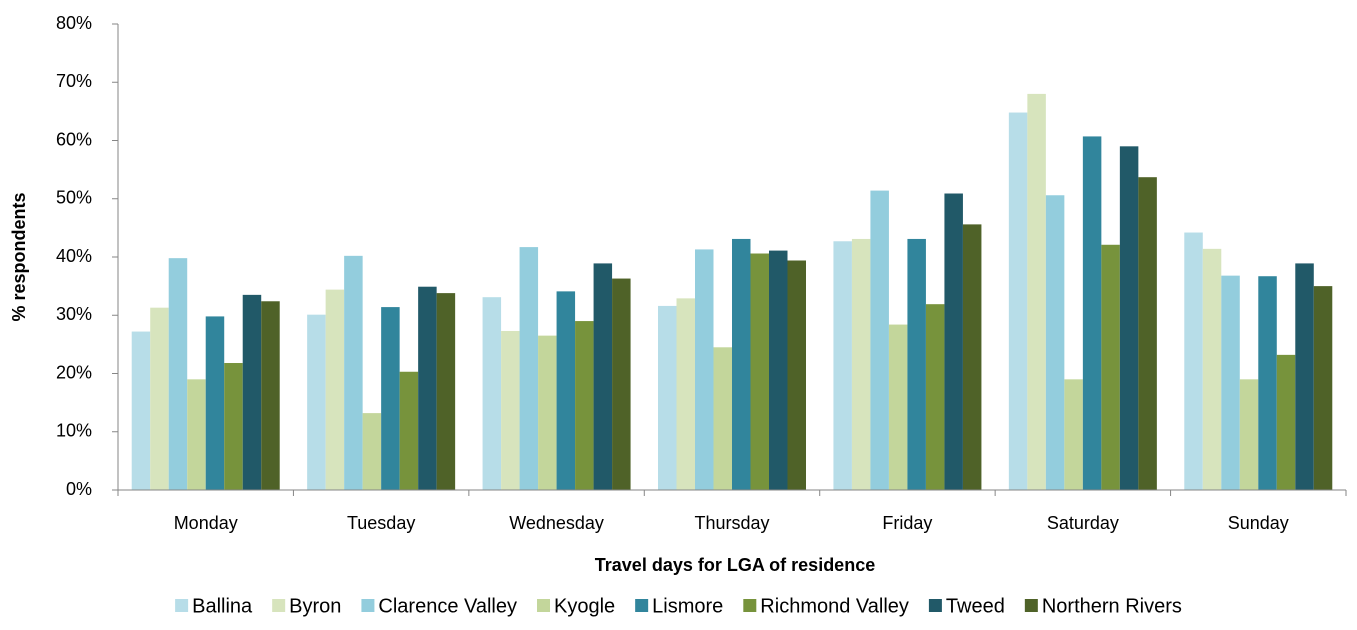  What do you see at coordinates (556, 523) in the screenshot?
I see `x-tick-label: Wednesday` at bounding box center [556, 523].